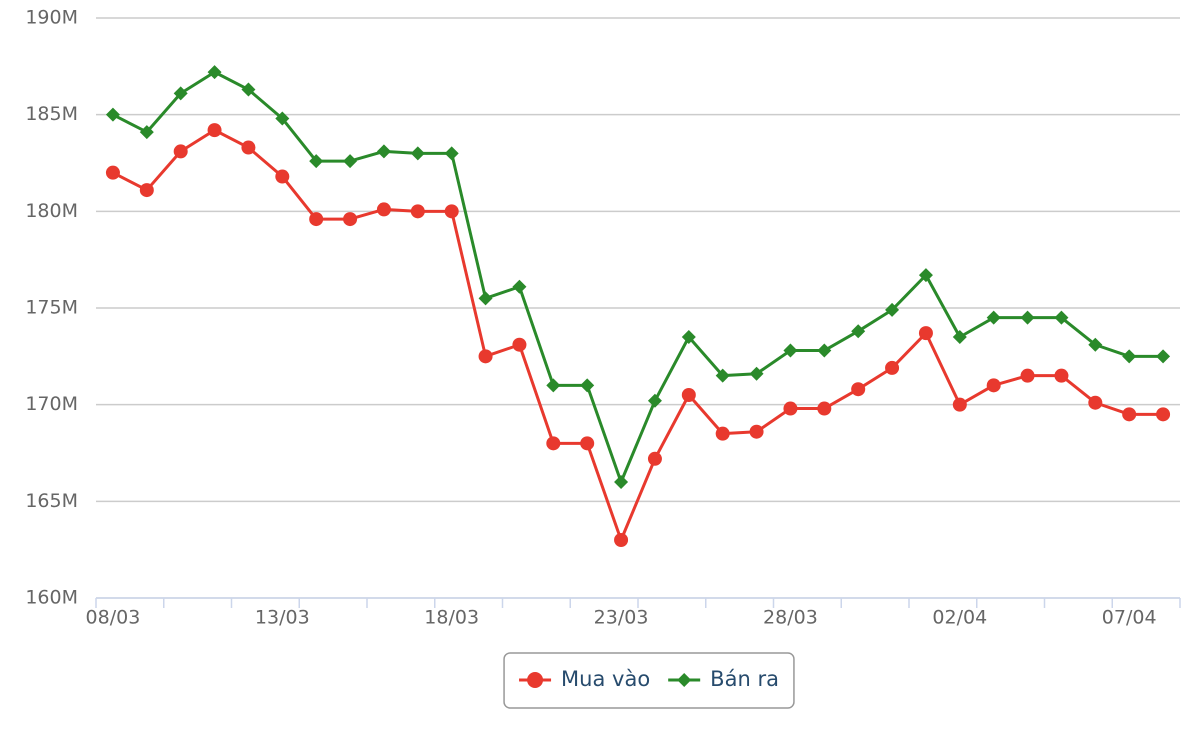 The image size is (1200, 740). I want to click on legend-label: Mua vào, so click(605, 679).